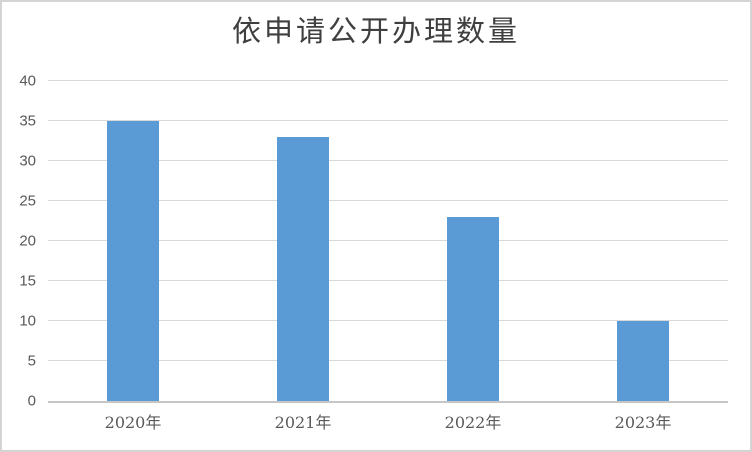  I want to click on y-axis-tick-label: 35, so click(27, 121).